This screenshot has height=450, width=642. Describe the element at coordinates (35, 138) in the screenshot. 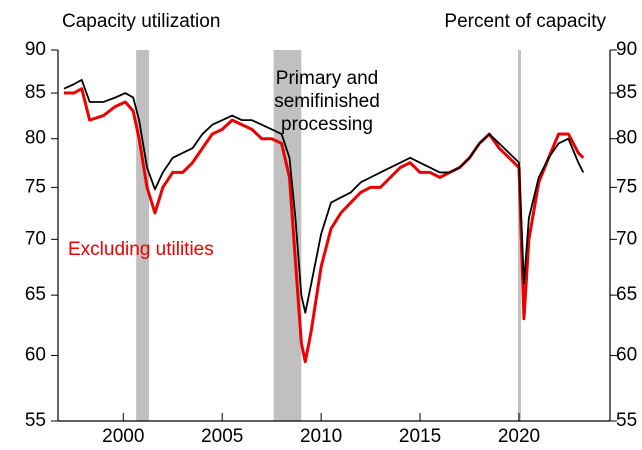

I see `y-tick-label: 80` at that location.